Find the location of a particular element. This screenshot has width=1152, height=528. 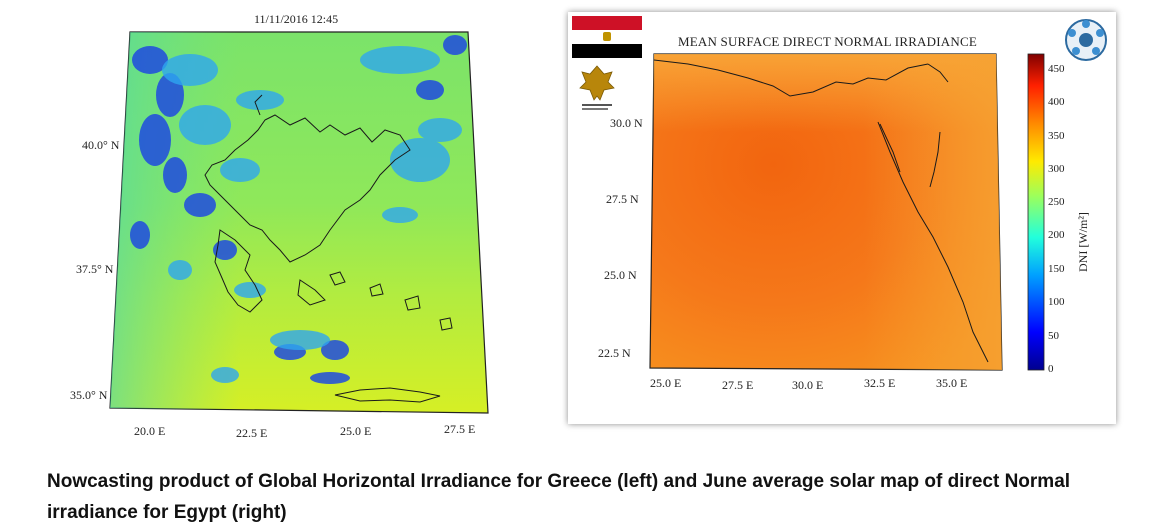

colorbar-tick: 250 is located at coordinates (1056, 202).